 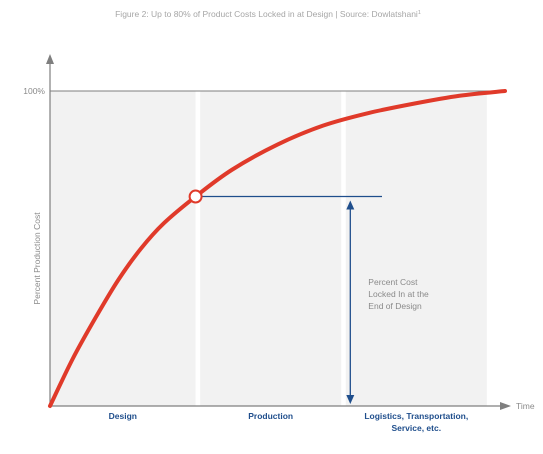 I want to click on y-tick-labels: 100%, so click(x=34, y=91).